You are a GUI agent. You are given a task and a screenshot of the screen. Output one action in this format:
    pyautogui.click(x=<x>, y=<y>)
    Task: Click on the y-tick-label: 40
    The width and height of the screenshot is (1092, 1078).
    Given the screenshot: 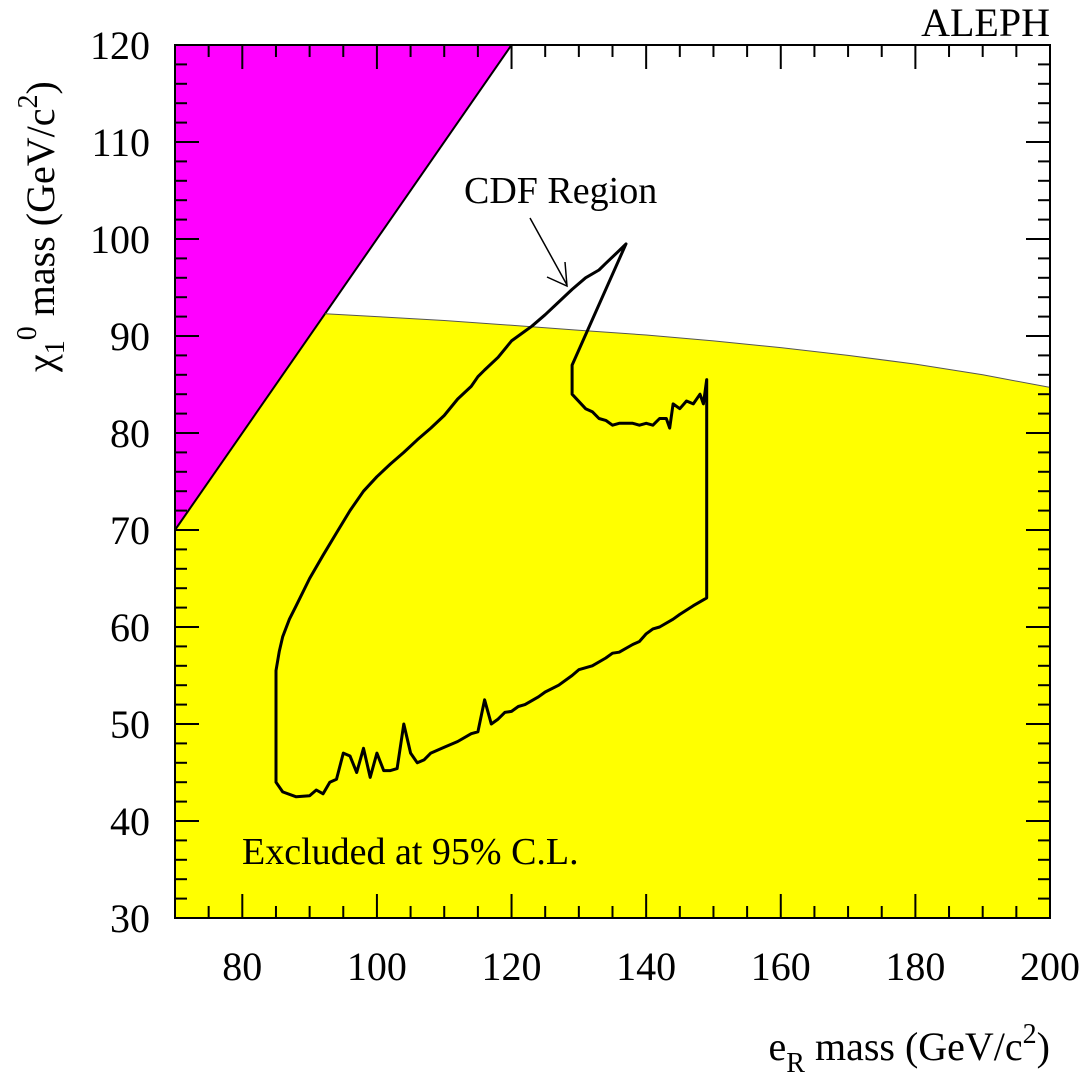 What is the action you would take?
    pyautogui.click(x=130, y=821)
    